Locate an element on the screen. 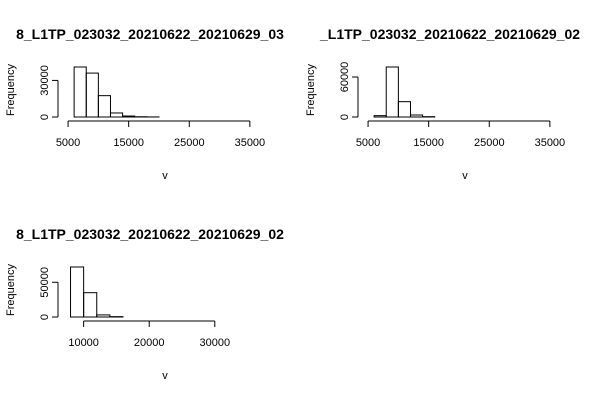 This screenshot has height=400, width=600. x-tick-label: 30000 is located at coordinates (214, 343).